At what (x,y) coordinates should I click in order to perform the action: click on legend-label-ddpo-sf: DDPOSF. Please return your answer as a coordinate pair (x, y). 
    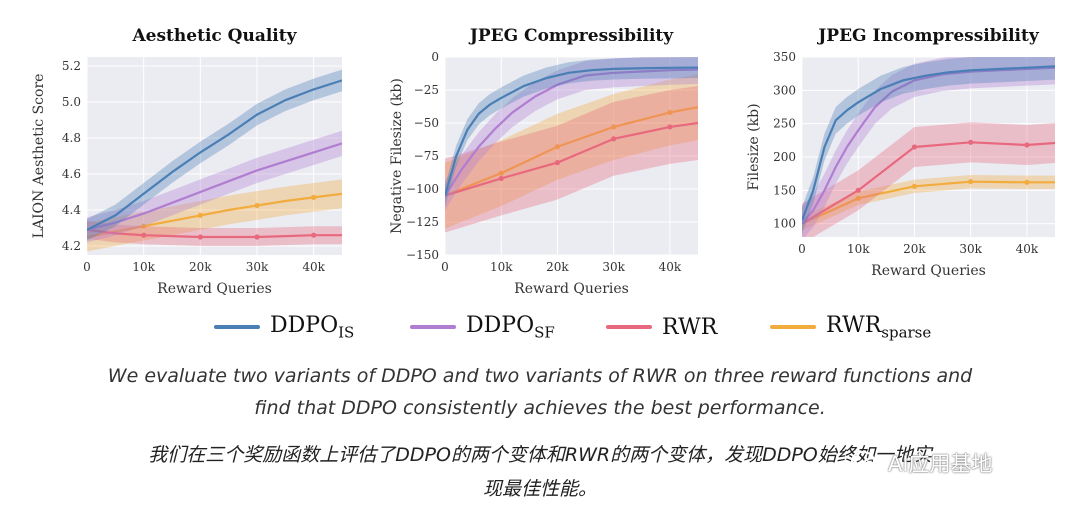
    Looking at the image, I should click on (510, 327).